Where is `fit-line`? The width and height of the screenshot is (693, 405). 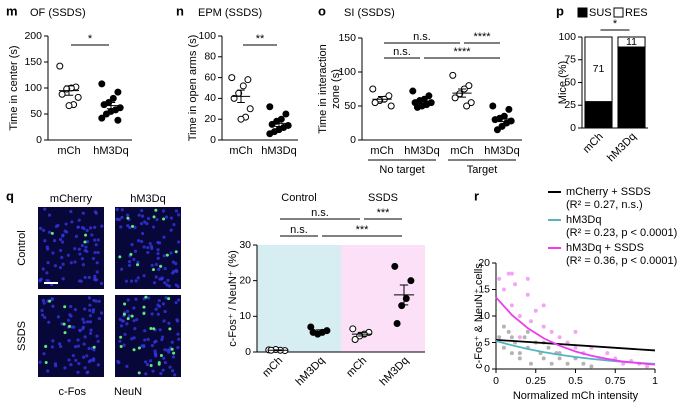
fit-line is located at coordinates (575, 331).